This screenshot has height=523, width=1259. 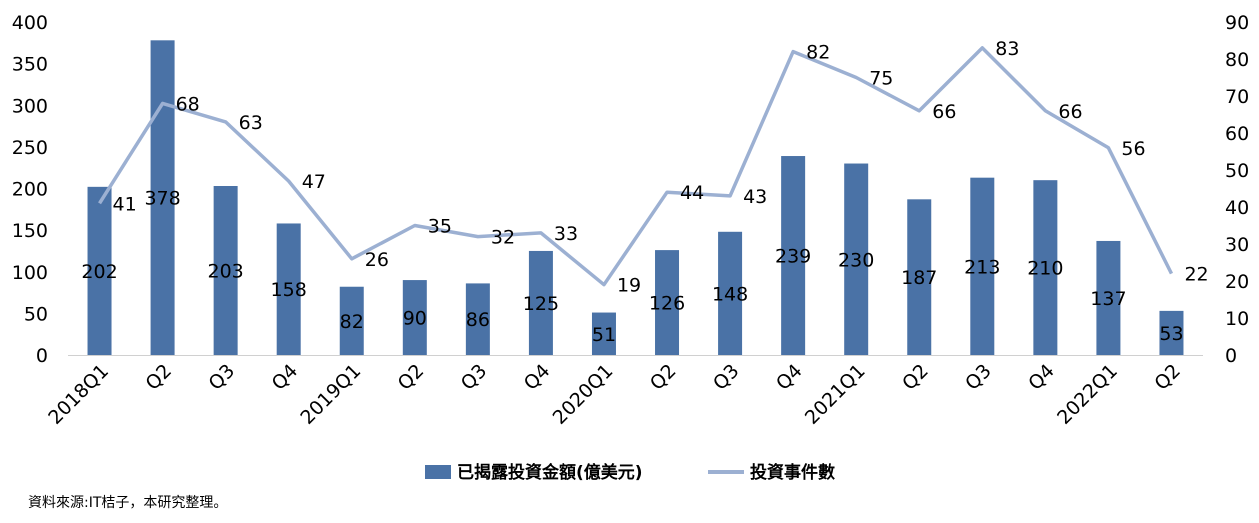 I want to click on x-tick-1: Q2, so click(x=158, y=377).